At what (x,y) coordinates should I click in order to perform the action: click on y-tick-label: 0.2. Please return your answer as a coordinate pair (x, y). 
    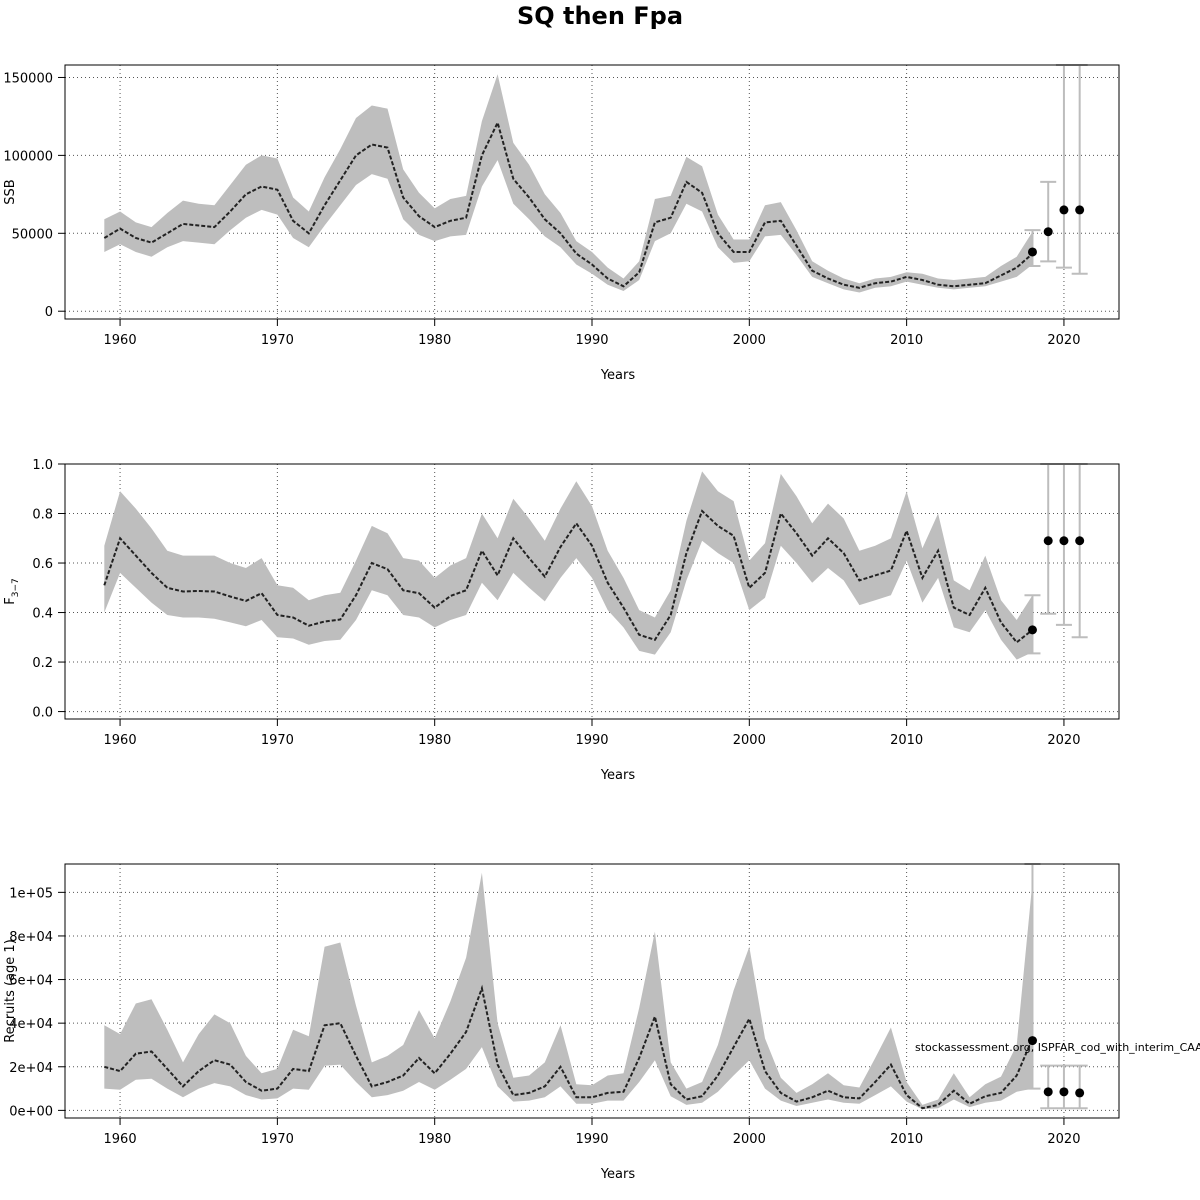
    Looking at the image, I should click on (42, 663).